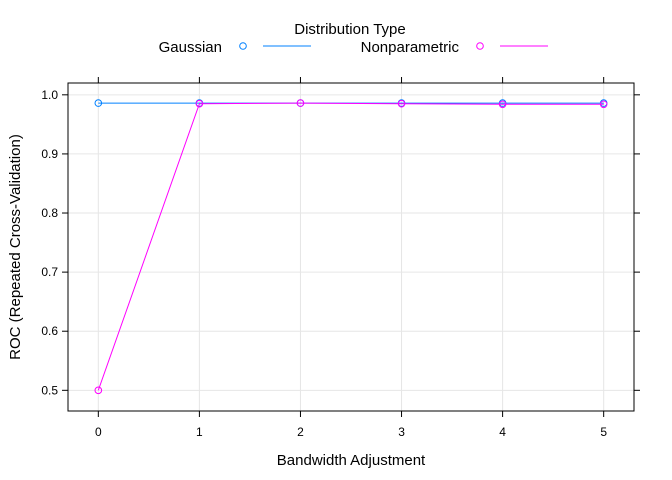 This screenshot has height=480, width=672. What do you see at coordinates (49, 95) in the screenshot?
I see `y-tick-label-5: 1.0` at bounding box center [49, 95].